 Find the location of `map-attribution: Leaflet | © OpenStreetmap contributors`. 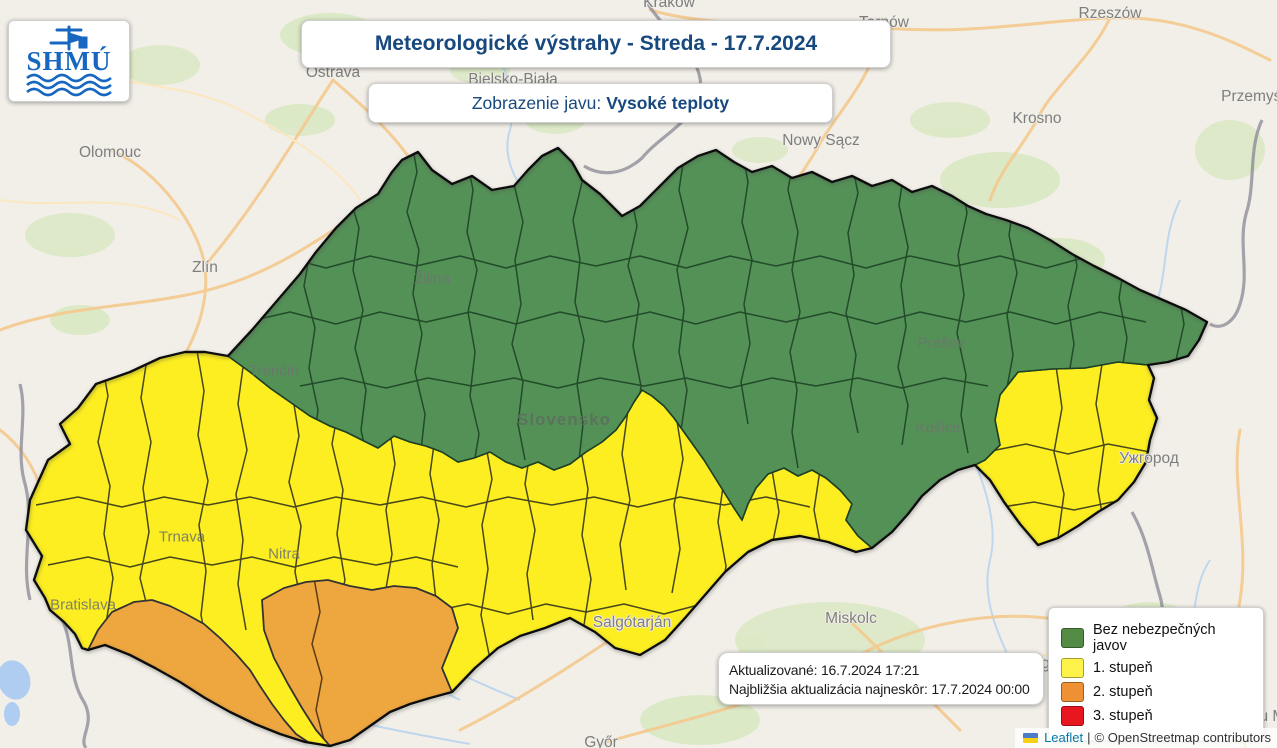

map-attribution: Leaflet | © OpenStreetmap contributors is located at coordinates (1146, 738).